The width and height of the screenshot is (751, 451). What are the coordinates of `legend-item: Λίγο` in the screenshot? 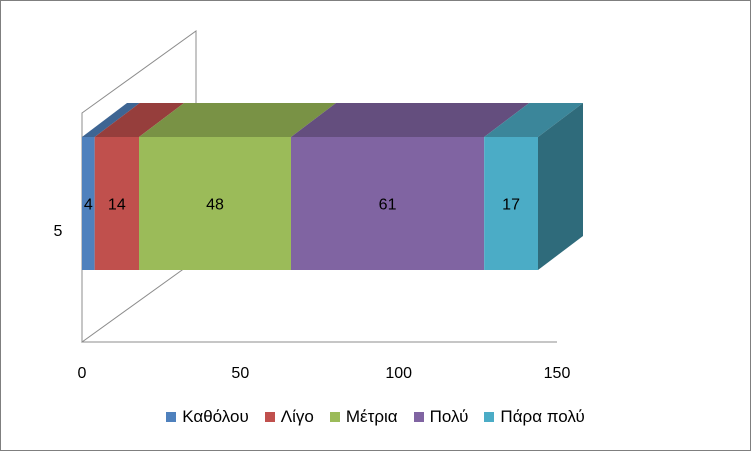 It's located at (289, 417).